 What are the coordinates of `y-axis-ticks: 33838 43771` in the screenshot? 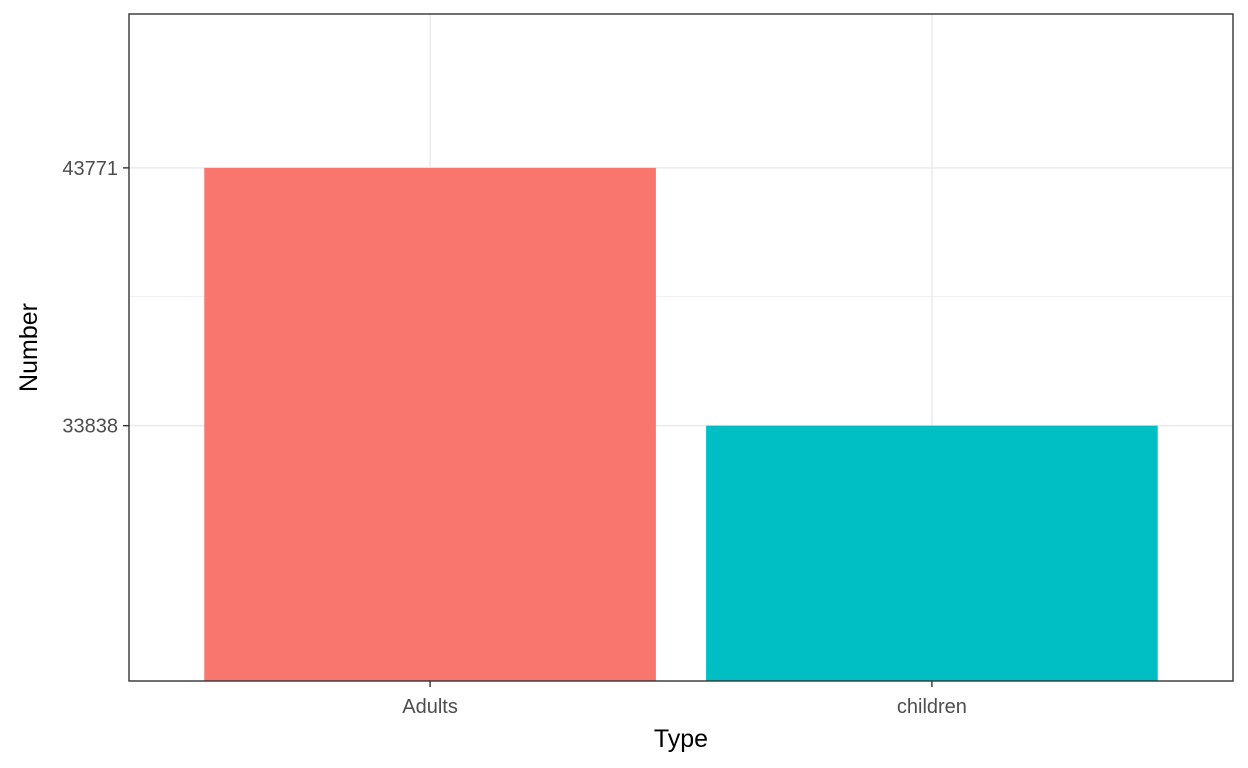 It's located at (95, 298).